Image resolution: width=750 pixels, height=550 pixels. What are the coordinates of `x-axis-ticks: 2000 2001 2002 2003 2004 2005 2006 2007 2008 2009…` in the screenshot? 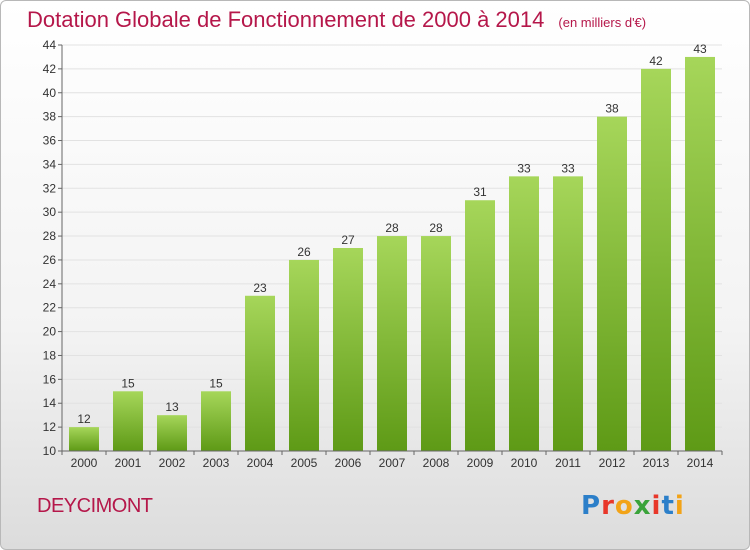 It's located at (392, 460).